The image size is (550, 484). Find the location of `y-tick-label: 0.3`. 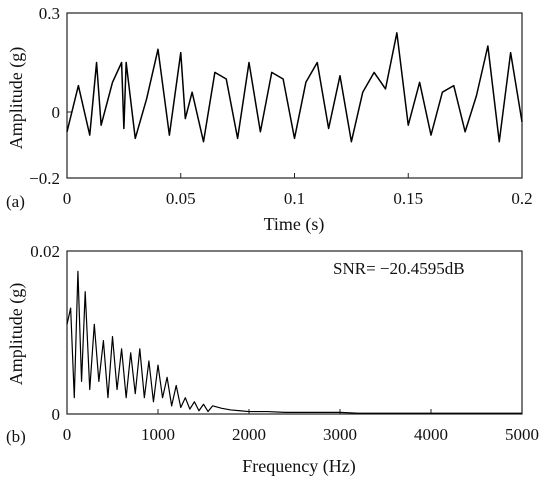

y-tick-label: 0.3 is located at coordinates (49, 13).